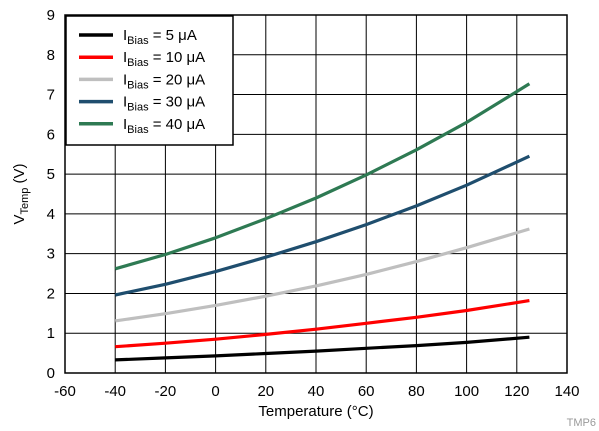  Describe the element at coordinates (19, 220) in the screenshot. I see `y-axis-title-main: V` at that location.